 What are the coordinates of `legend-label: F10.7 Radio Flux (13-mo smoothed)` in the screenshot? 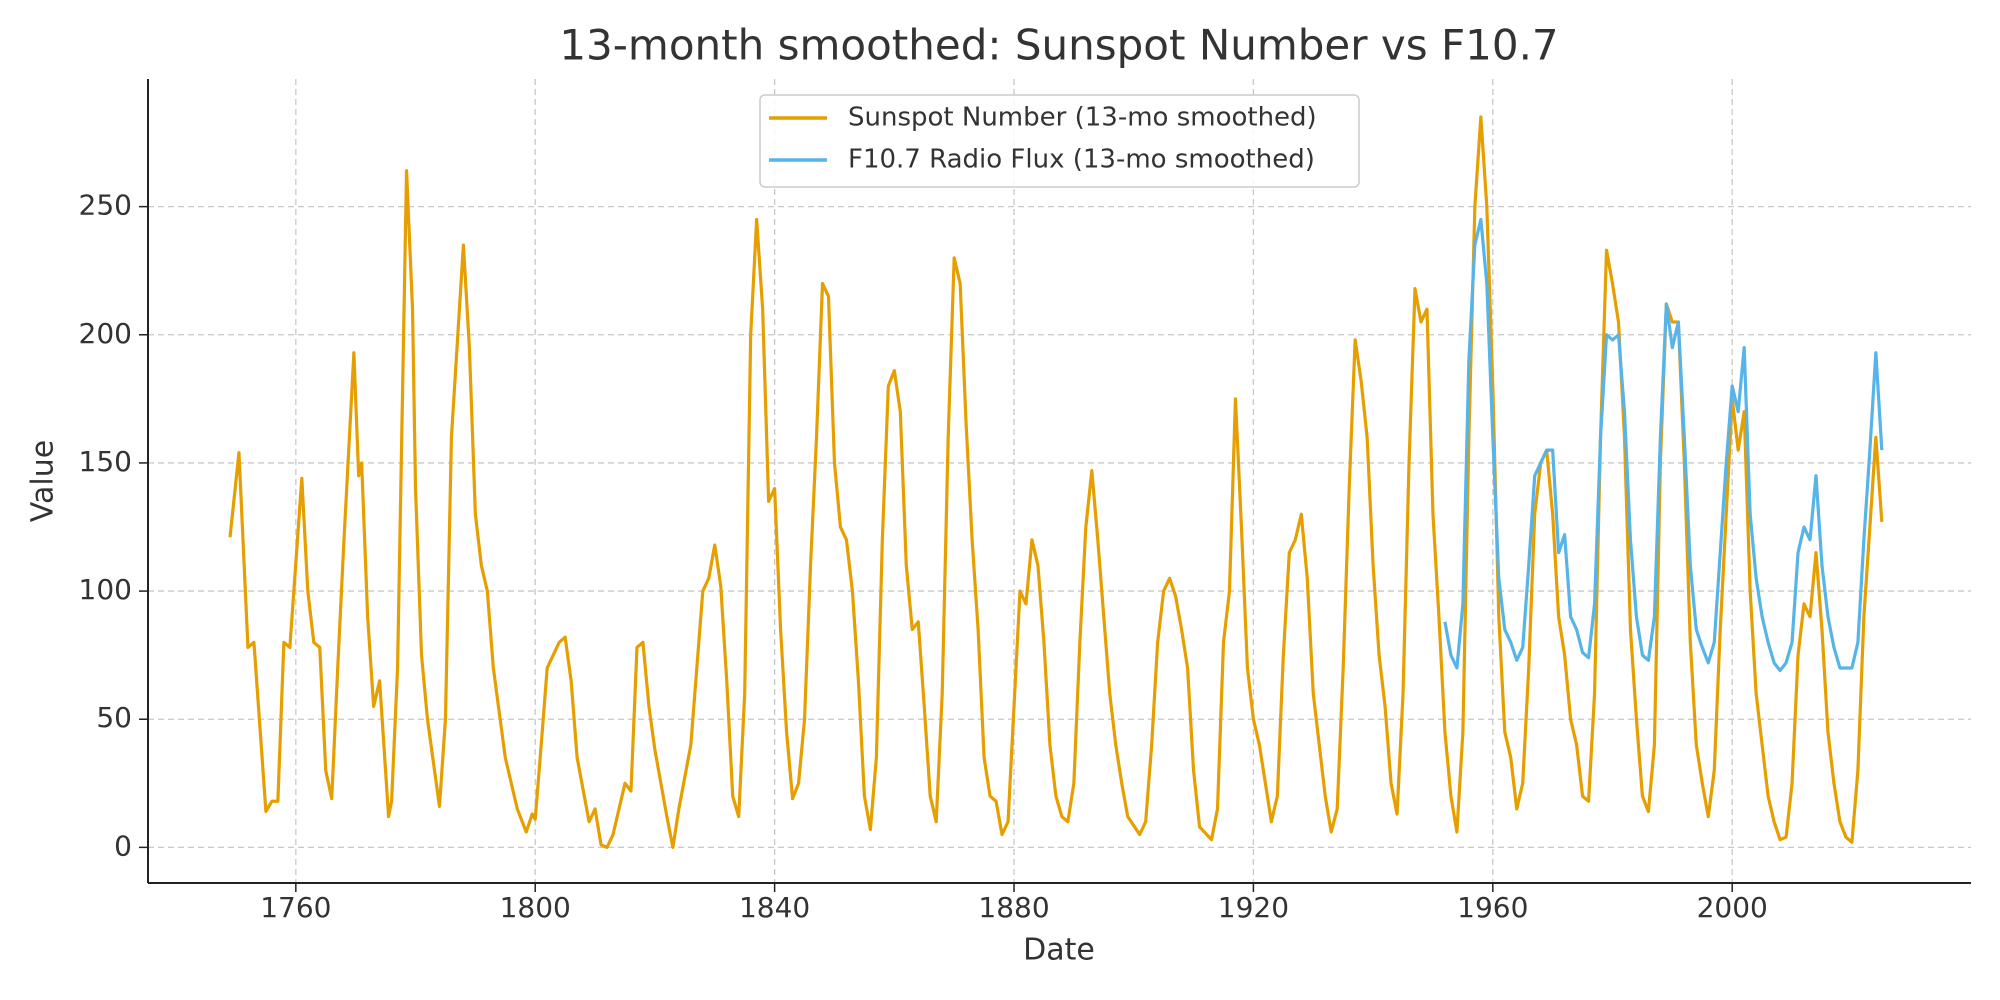 It's located at (1081, 160).